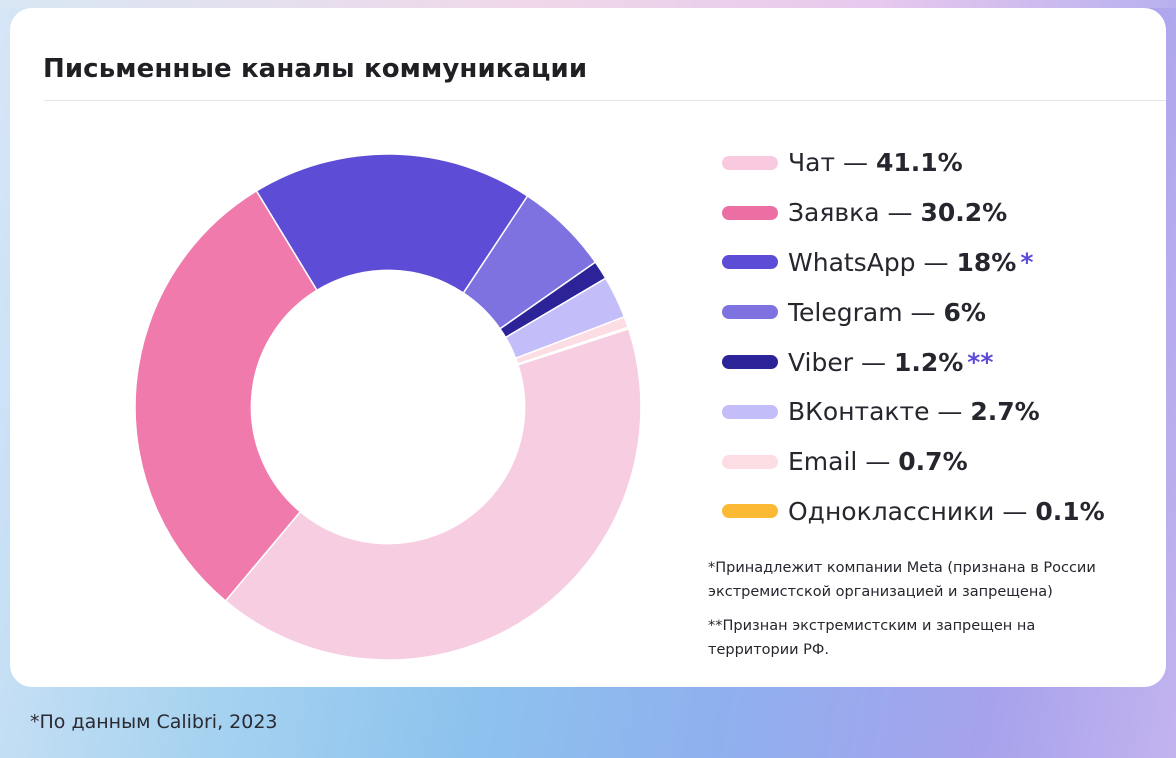 The height and width of the screenshot is (758, 1176). I want to click on legend-value: 6%, so click(964, 312).